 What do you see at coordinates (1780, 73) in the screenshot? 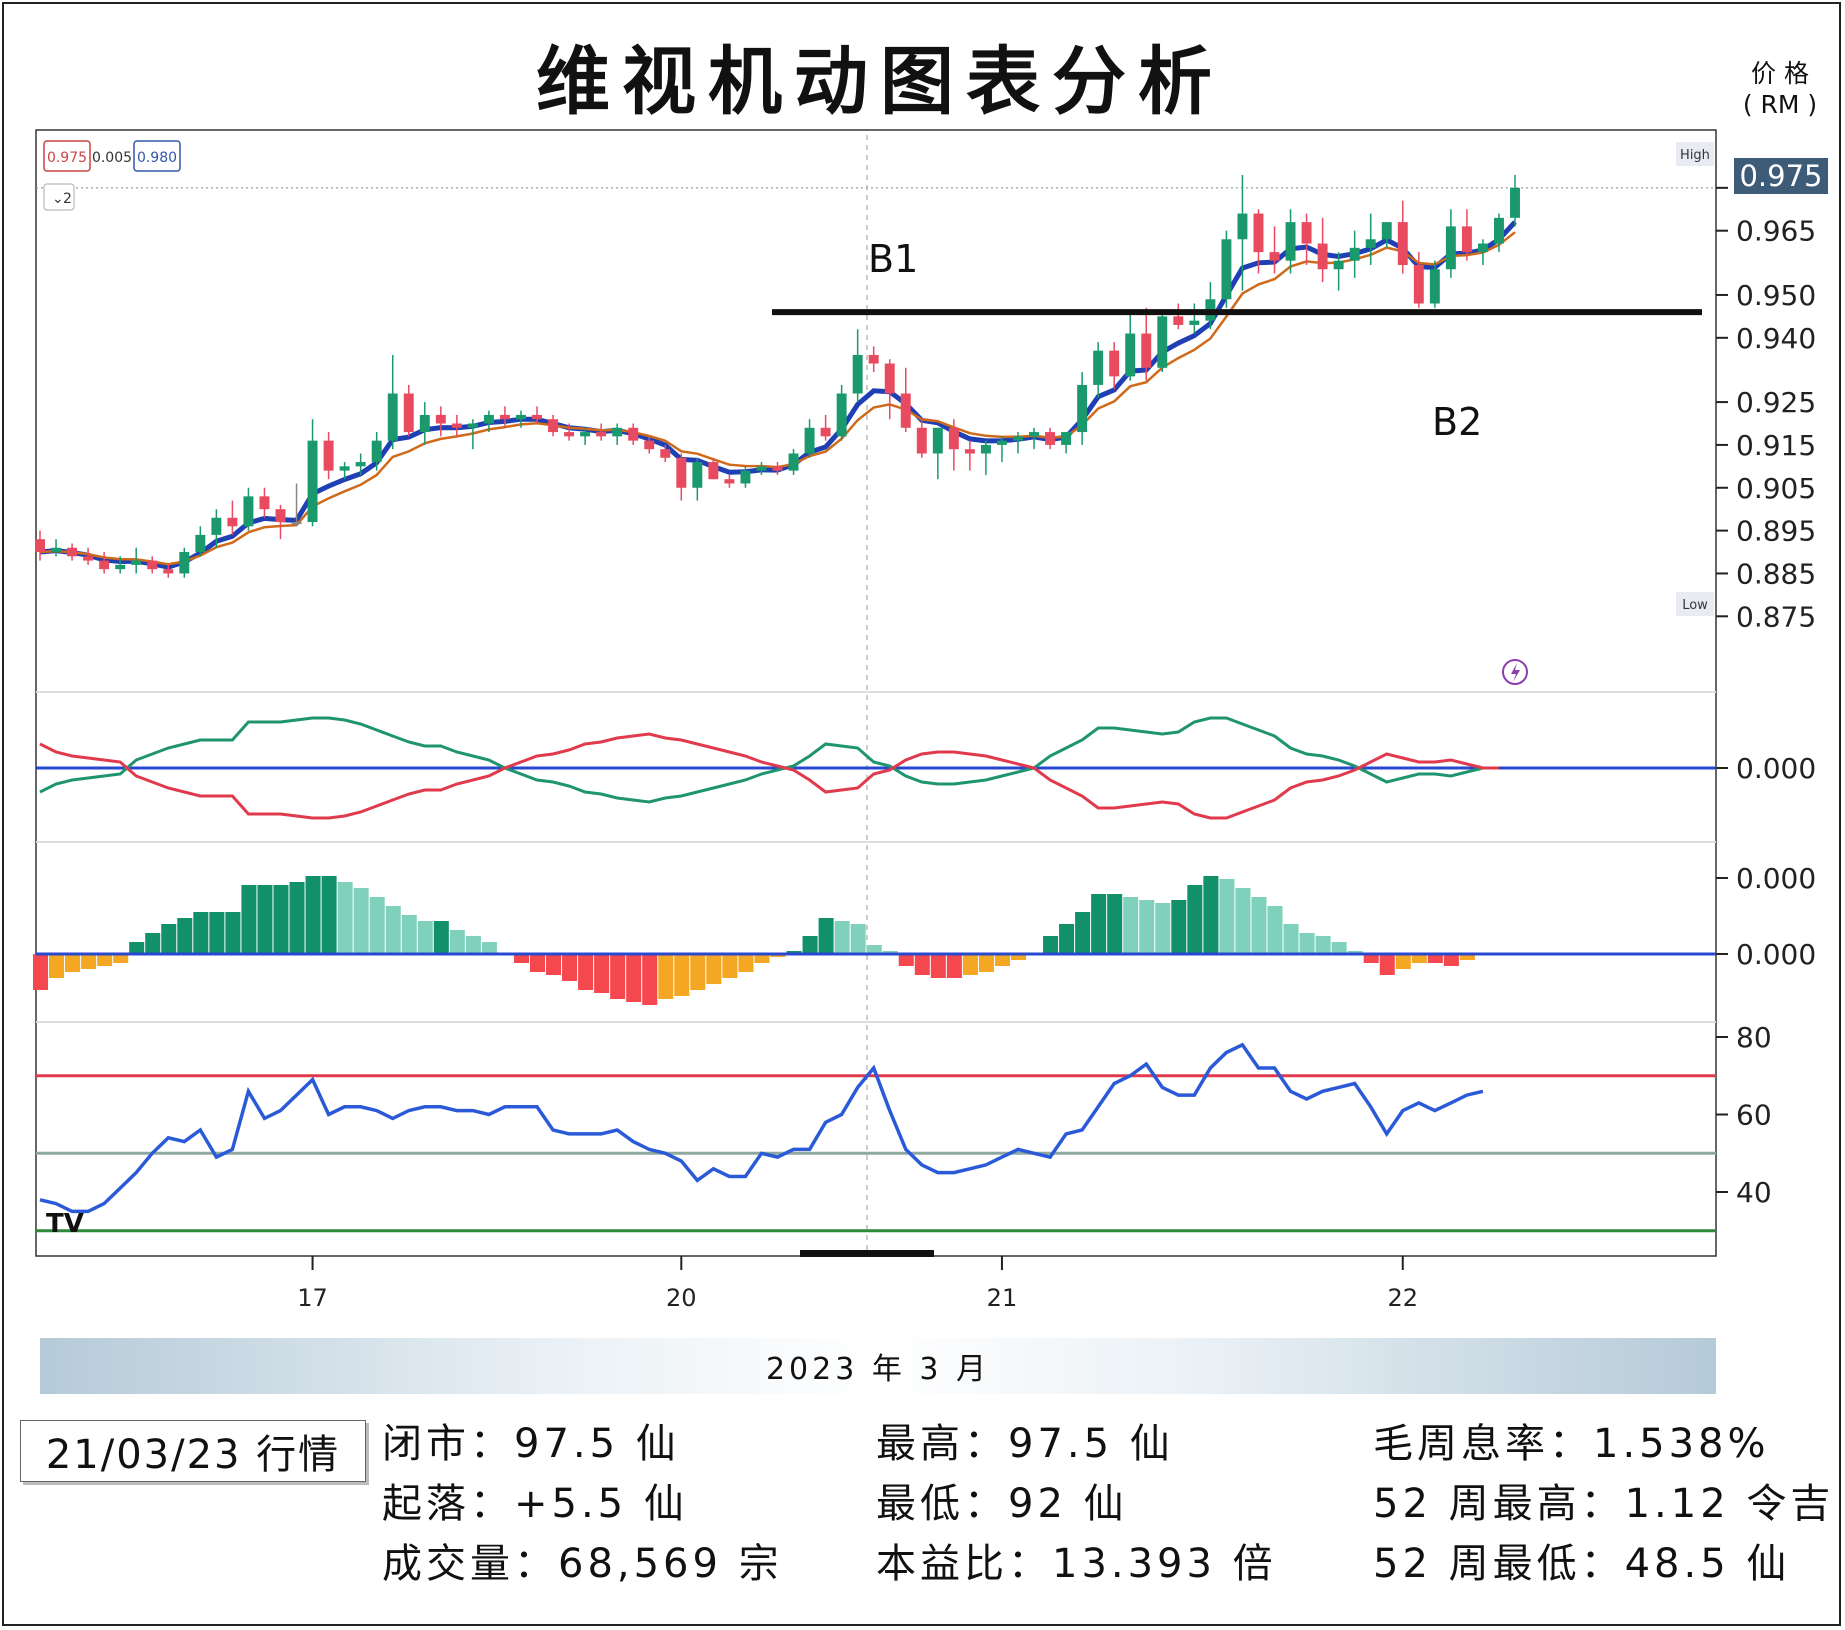
I see `unit-label-line-1: 价 格` at bounding box center [1780, 73].